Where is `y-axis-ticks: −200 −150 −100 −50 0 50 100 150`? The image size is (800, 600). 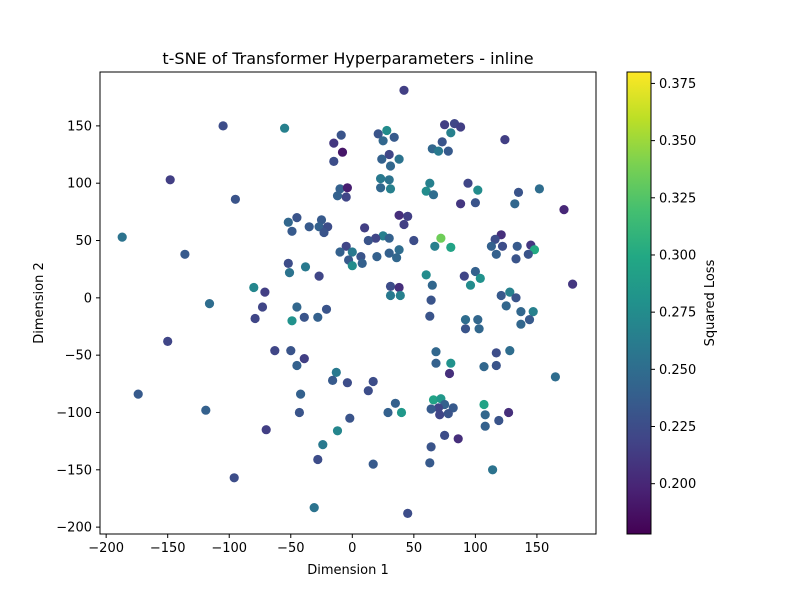
y-axis-ticks: −200 −150 −100 −50 0 50 100 150 is located at coordinates (78, 327).